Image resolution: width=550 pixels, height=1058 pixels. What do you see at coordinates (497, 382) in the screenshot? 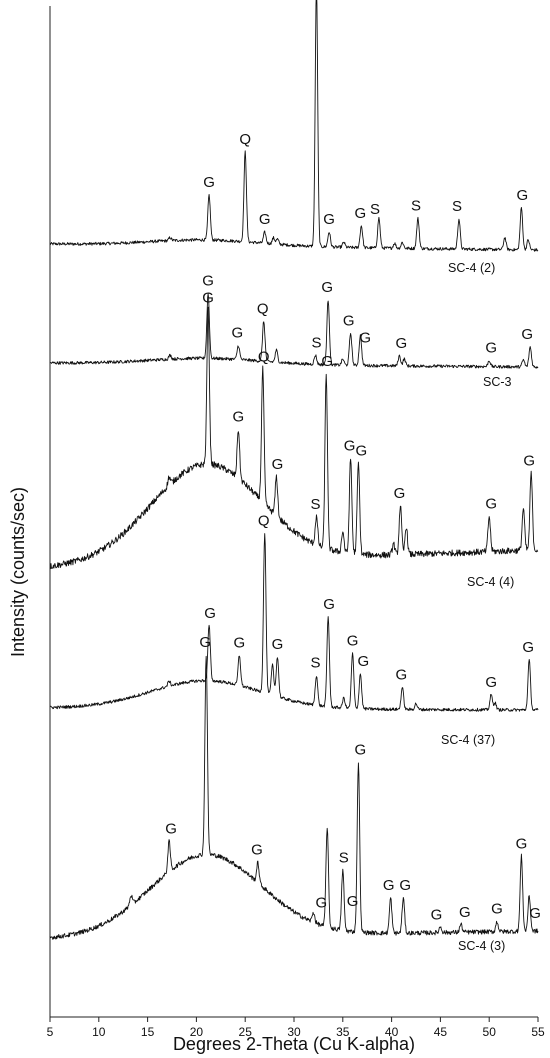
I see `series-label: SC-3` at bounding box center [497, 382].